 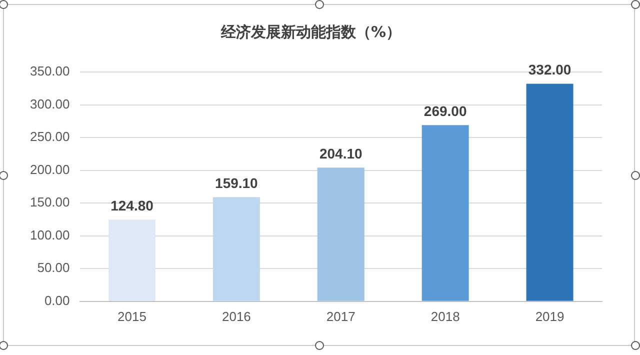 I want to click on data-label: 269.00, so click(x=445, y=110).